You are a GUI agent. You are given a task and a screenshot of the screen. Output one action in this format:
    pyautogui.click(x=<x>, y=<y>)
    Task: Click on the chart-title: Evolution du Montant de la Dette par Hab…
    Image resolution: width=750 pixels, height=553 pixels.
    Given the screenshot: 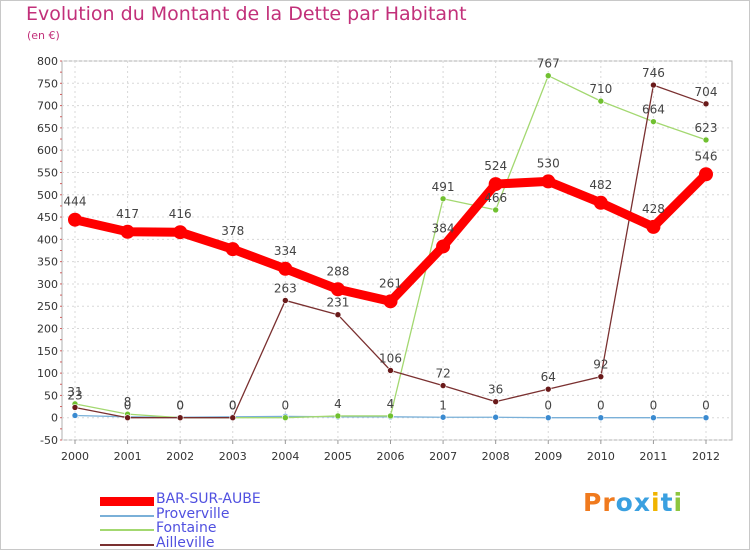 What is the action you would take?
    pyautogui.click(x=246, y=14)
    